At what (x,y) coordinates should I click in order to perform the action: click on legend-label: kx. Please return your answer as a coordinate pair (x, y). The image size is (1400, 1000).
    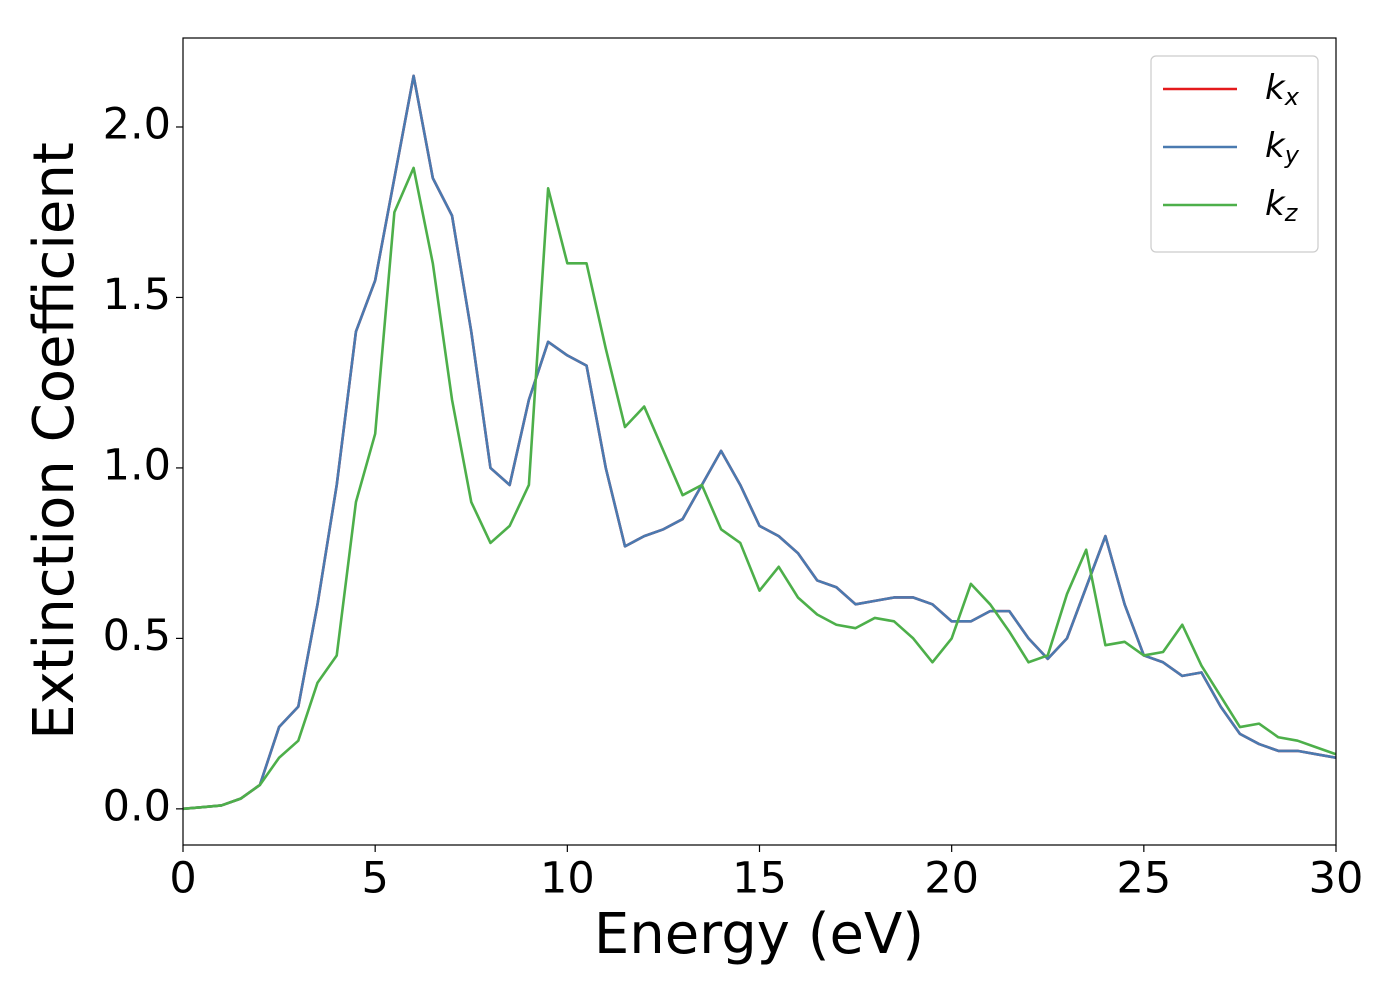
    Looking at the image, I should click on (1282, 90).